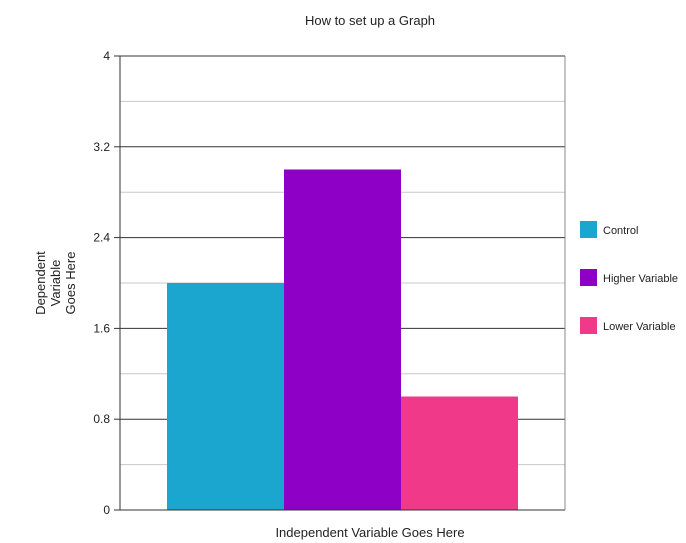  What do you see at coordinates (620, 231) in the screenshot?
I see `legend-label: Control` at bounding box center [620, 231].